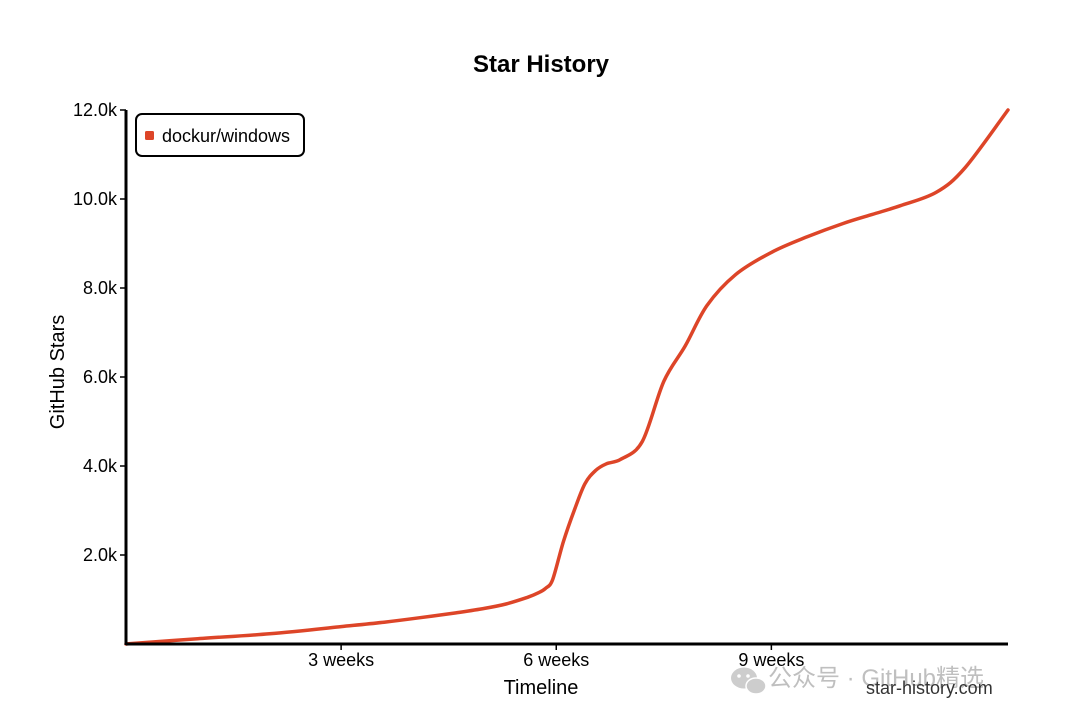 Image resolution: width=1080 pixels, height=718 pixels. What do you see at coordinates (100, 377) in the screenshot?
I see `y-tick-label: 6.0k` at bounding box center [100, 377].